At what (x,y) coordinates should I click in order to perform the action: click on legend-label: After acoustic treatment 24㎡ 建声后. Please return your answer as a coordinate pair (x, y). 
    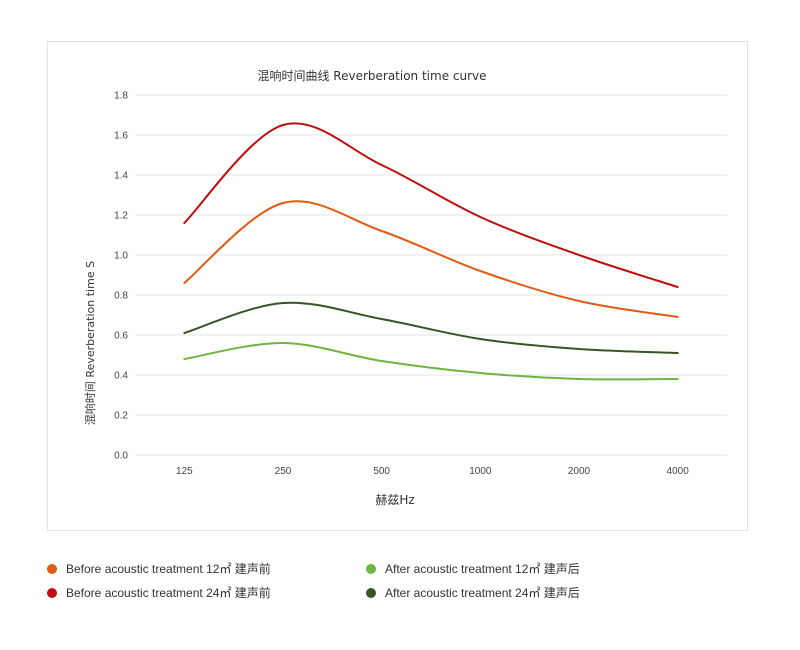
    Looking at the image, I should click on (482, 593).